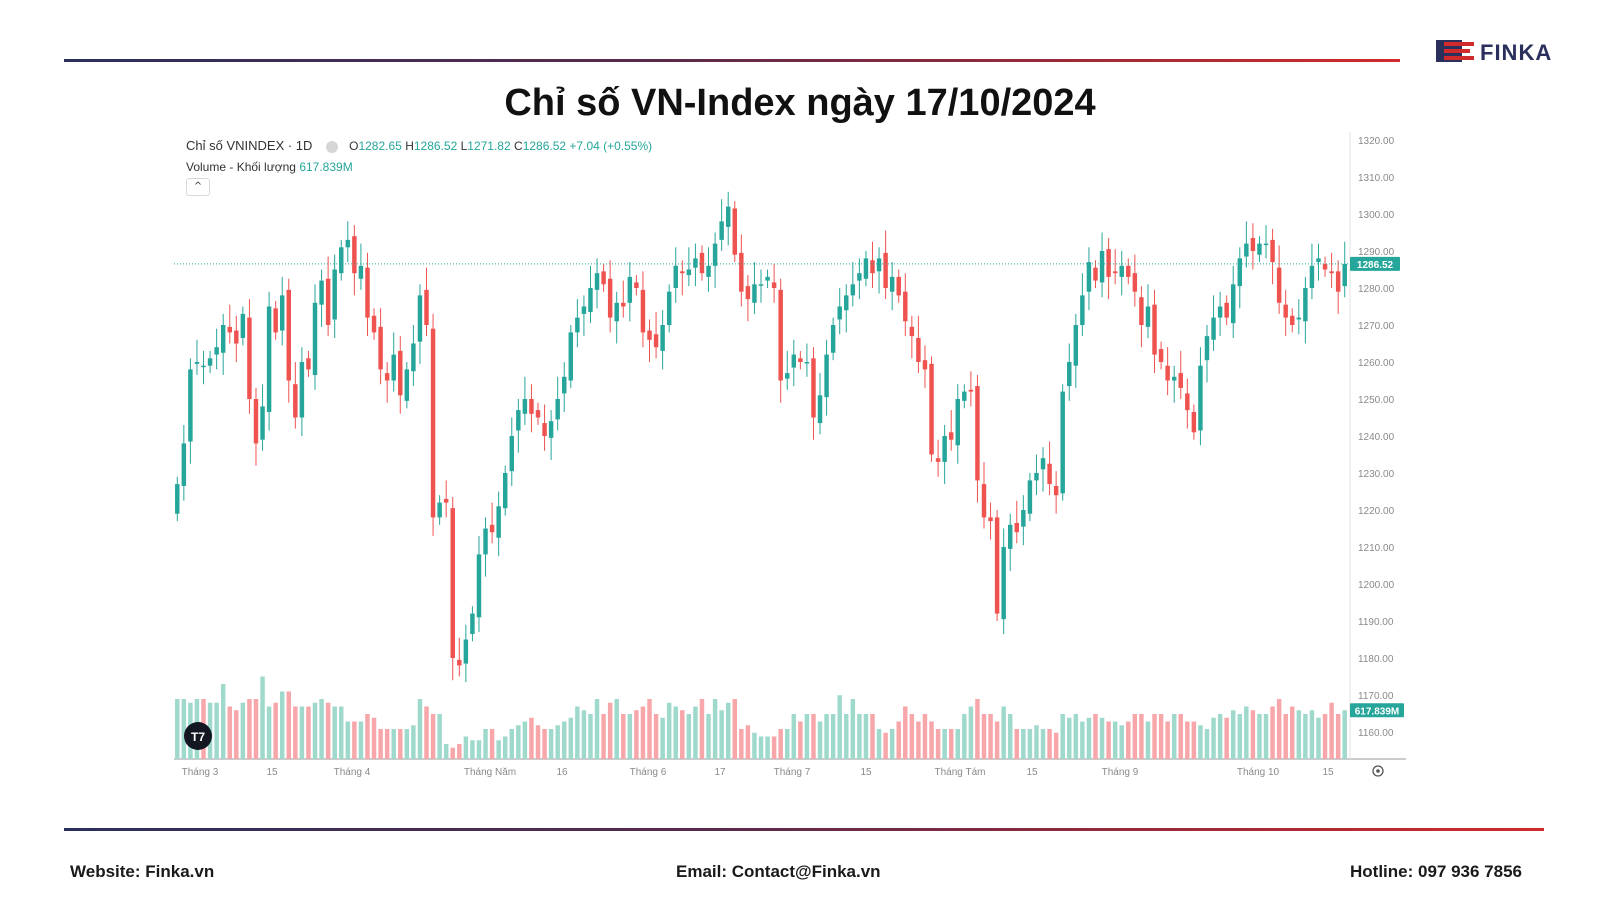  Describe the element at coordinates (464, 146) in the screenshot. I see `low-label: L` at that location.